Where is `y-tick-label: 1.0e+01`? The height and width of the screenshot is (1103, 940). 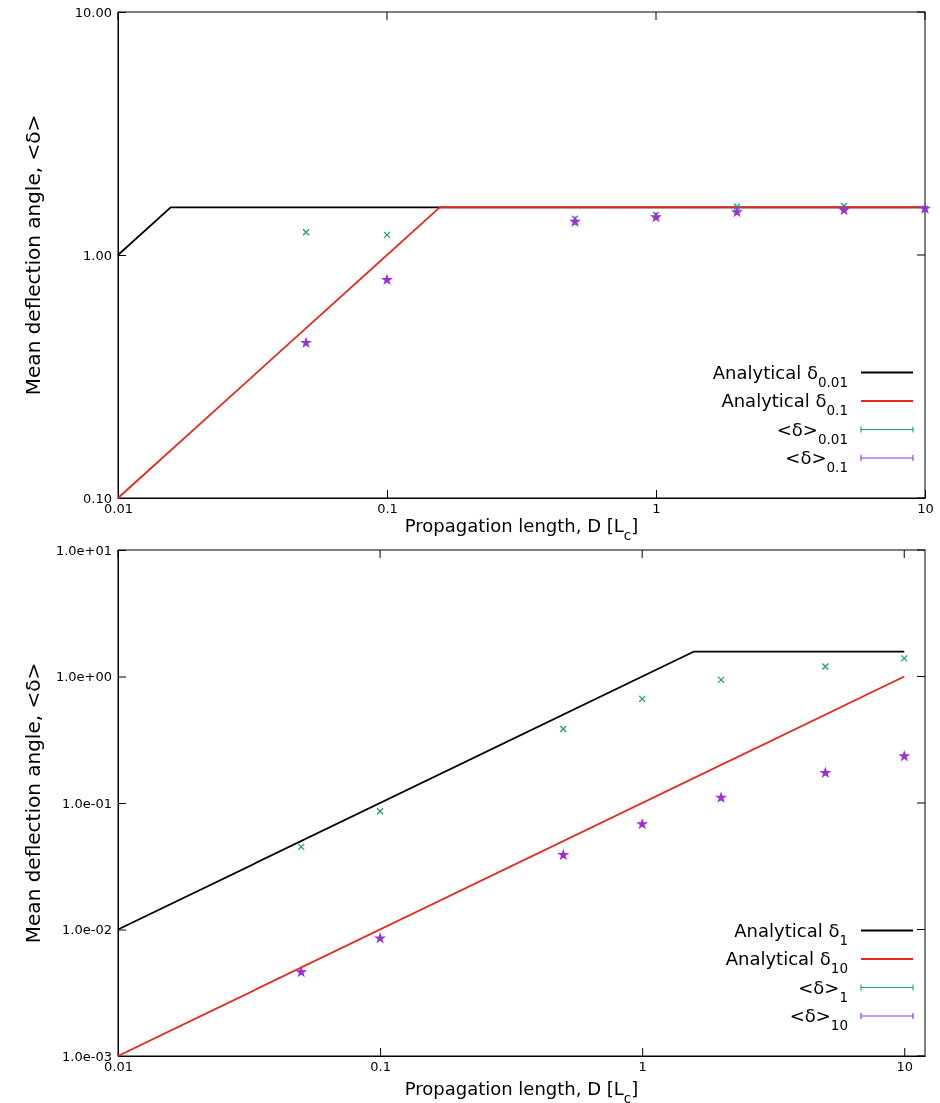
y-tick-label: 1.0e+01 is located at coordinates (83, 550).